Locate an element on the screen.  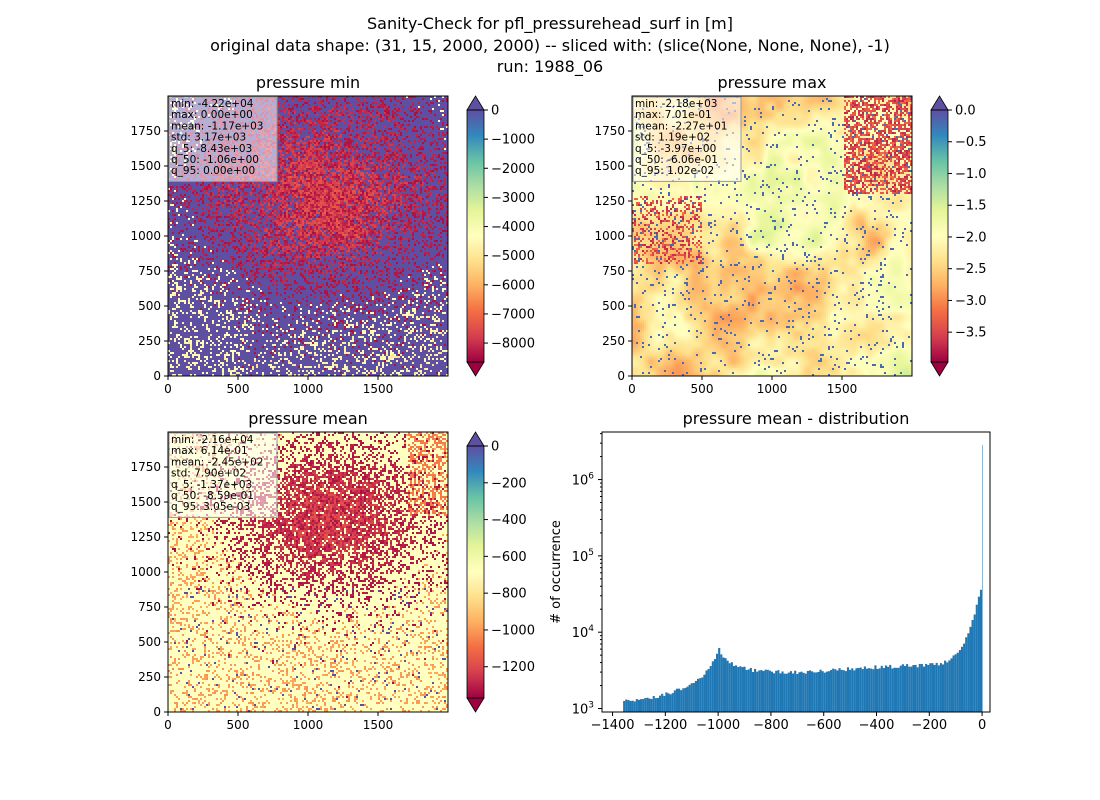
x-tick-label: 1000 is located at coordinates (308, 389).